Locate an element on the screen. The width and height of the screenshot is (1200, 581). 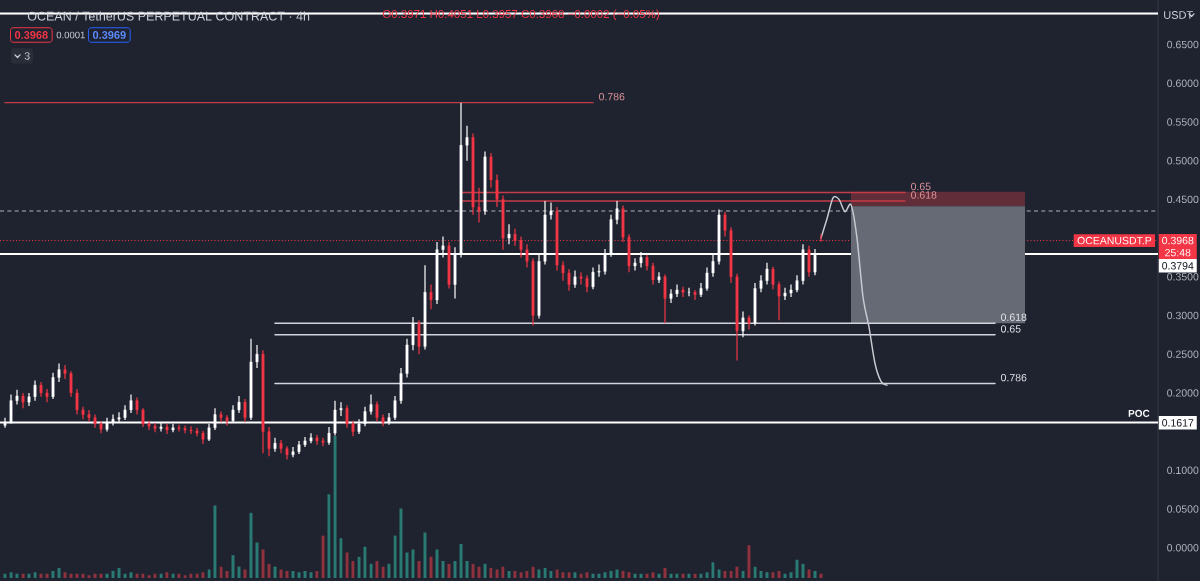
y-tick-label: 0.2000 is located at coordinates (1183, 393).